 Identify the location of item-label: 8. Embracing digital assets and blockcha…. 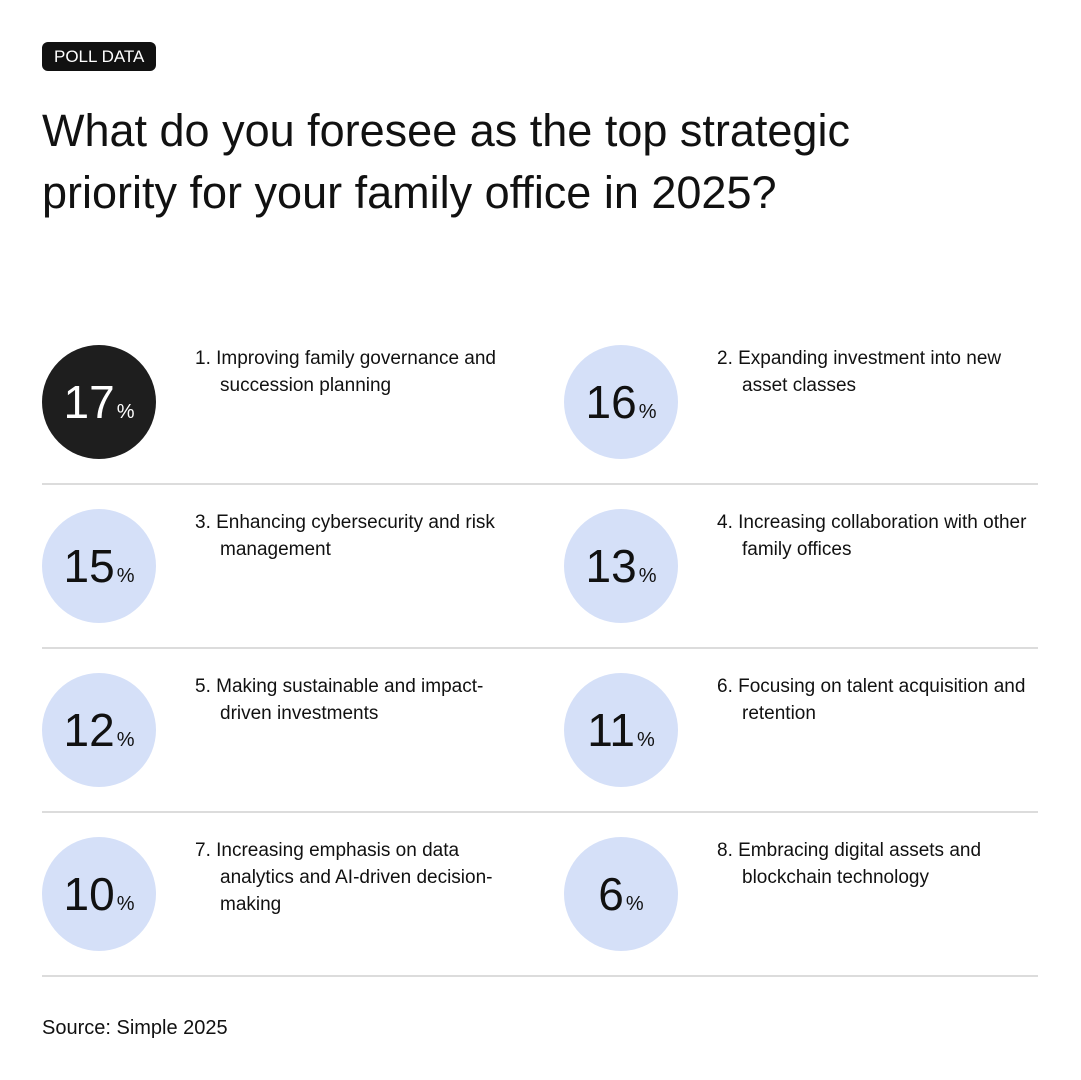
(849, 864).